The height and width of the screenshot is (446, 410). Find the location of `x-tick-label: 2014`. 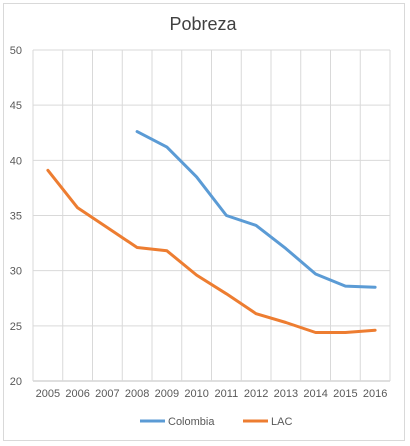

x-tick-label: 2014 is located at coordinates (315, 394).